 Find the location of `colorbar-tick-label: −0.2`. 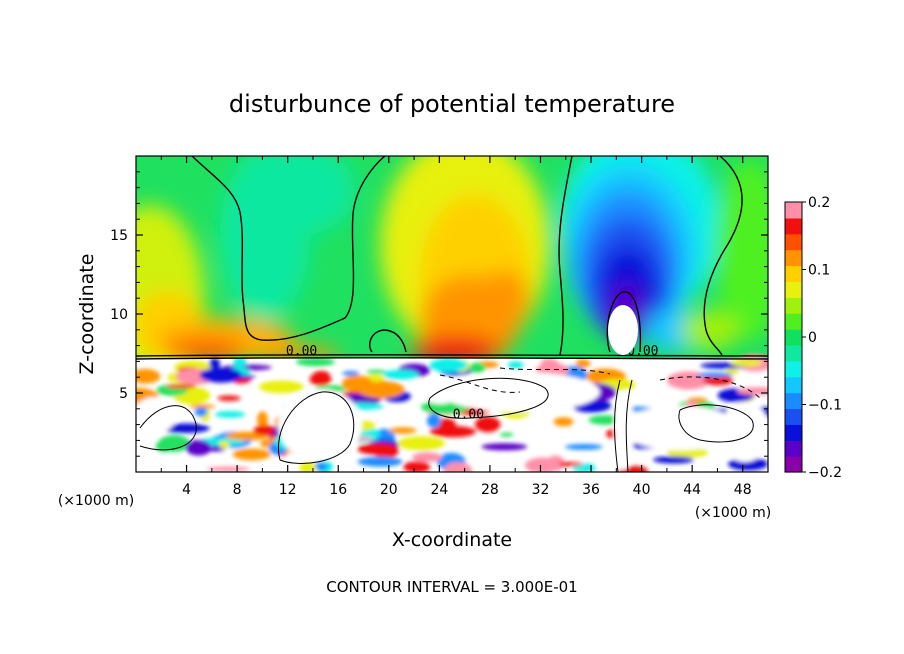

colorbar-tick-label: −0.2 is located at coordinates (825, 473).